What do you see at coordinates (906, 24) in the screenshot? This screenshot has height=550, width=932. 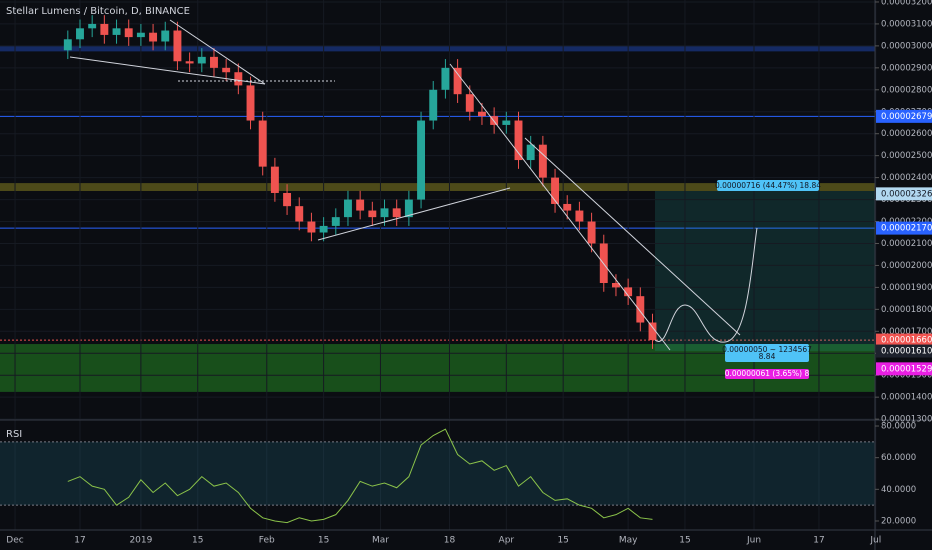 I see `y-tick-label: 0.00003100` at bounding box center [906, 24].